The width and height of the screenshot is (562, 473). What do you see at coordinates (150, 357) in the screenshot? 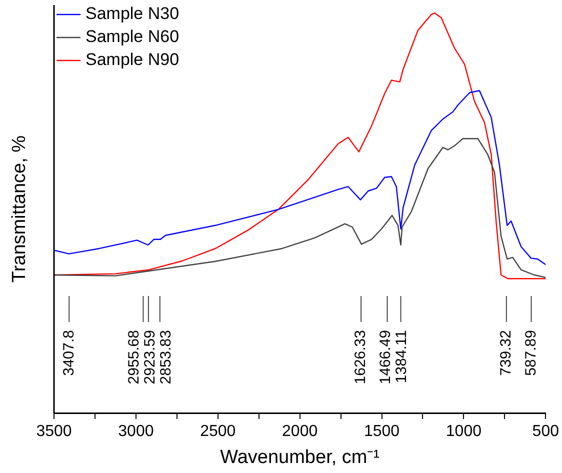
I see `ref-line-label: 2923.59` at bounding box center [150, 357].